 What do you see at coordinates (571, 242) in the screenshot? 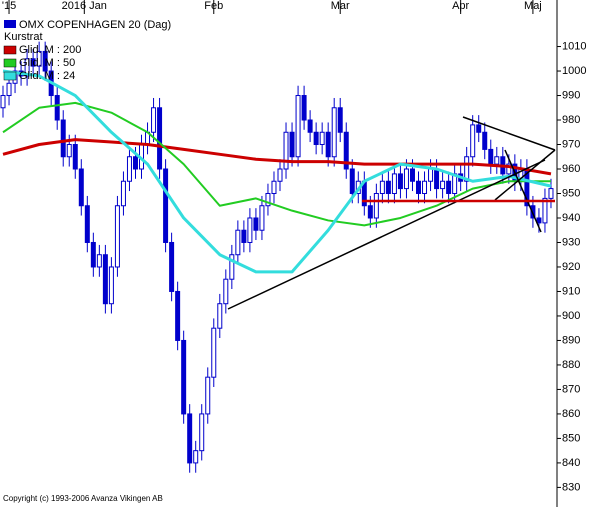
I see `y-tick-label: 930` at bounding box center [571, 242].